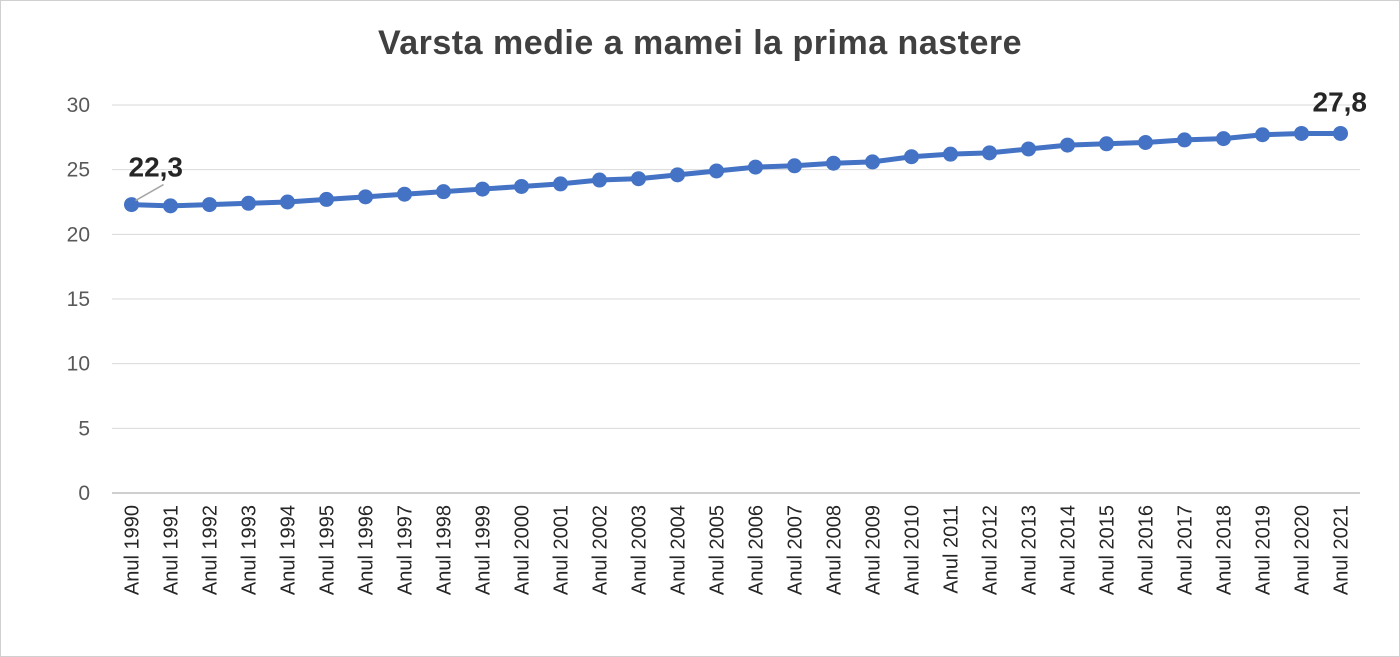  What do you see at coordinates (952, 549) in the screenshot?
I see `x-tick-label: Anul 2011` at bounding box center [952, 549].